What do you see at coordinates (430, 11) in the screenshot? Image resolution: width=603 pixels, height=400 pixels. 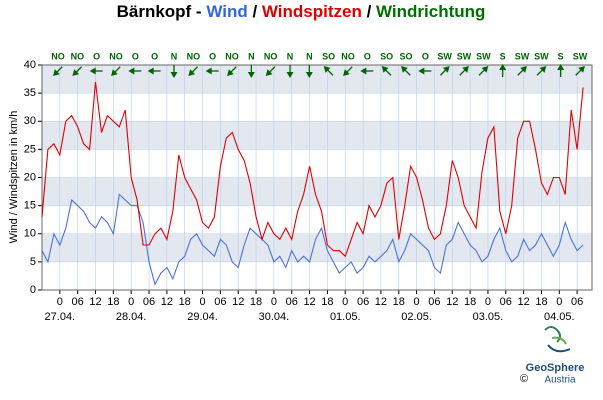 I see `title-part: Windrichtung` at bounding box center [430, 11].